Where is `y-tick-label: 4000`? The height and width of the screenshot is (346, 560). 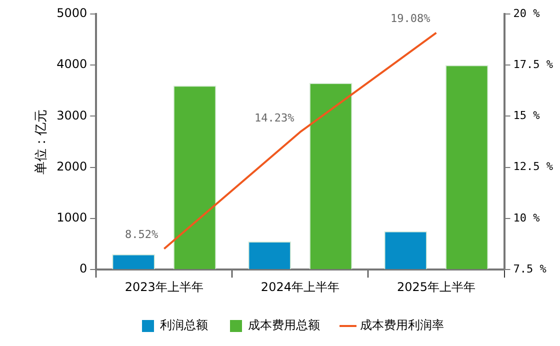
y-tick-label: 4000 is located at coordinates (72, 64).